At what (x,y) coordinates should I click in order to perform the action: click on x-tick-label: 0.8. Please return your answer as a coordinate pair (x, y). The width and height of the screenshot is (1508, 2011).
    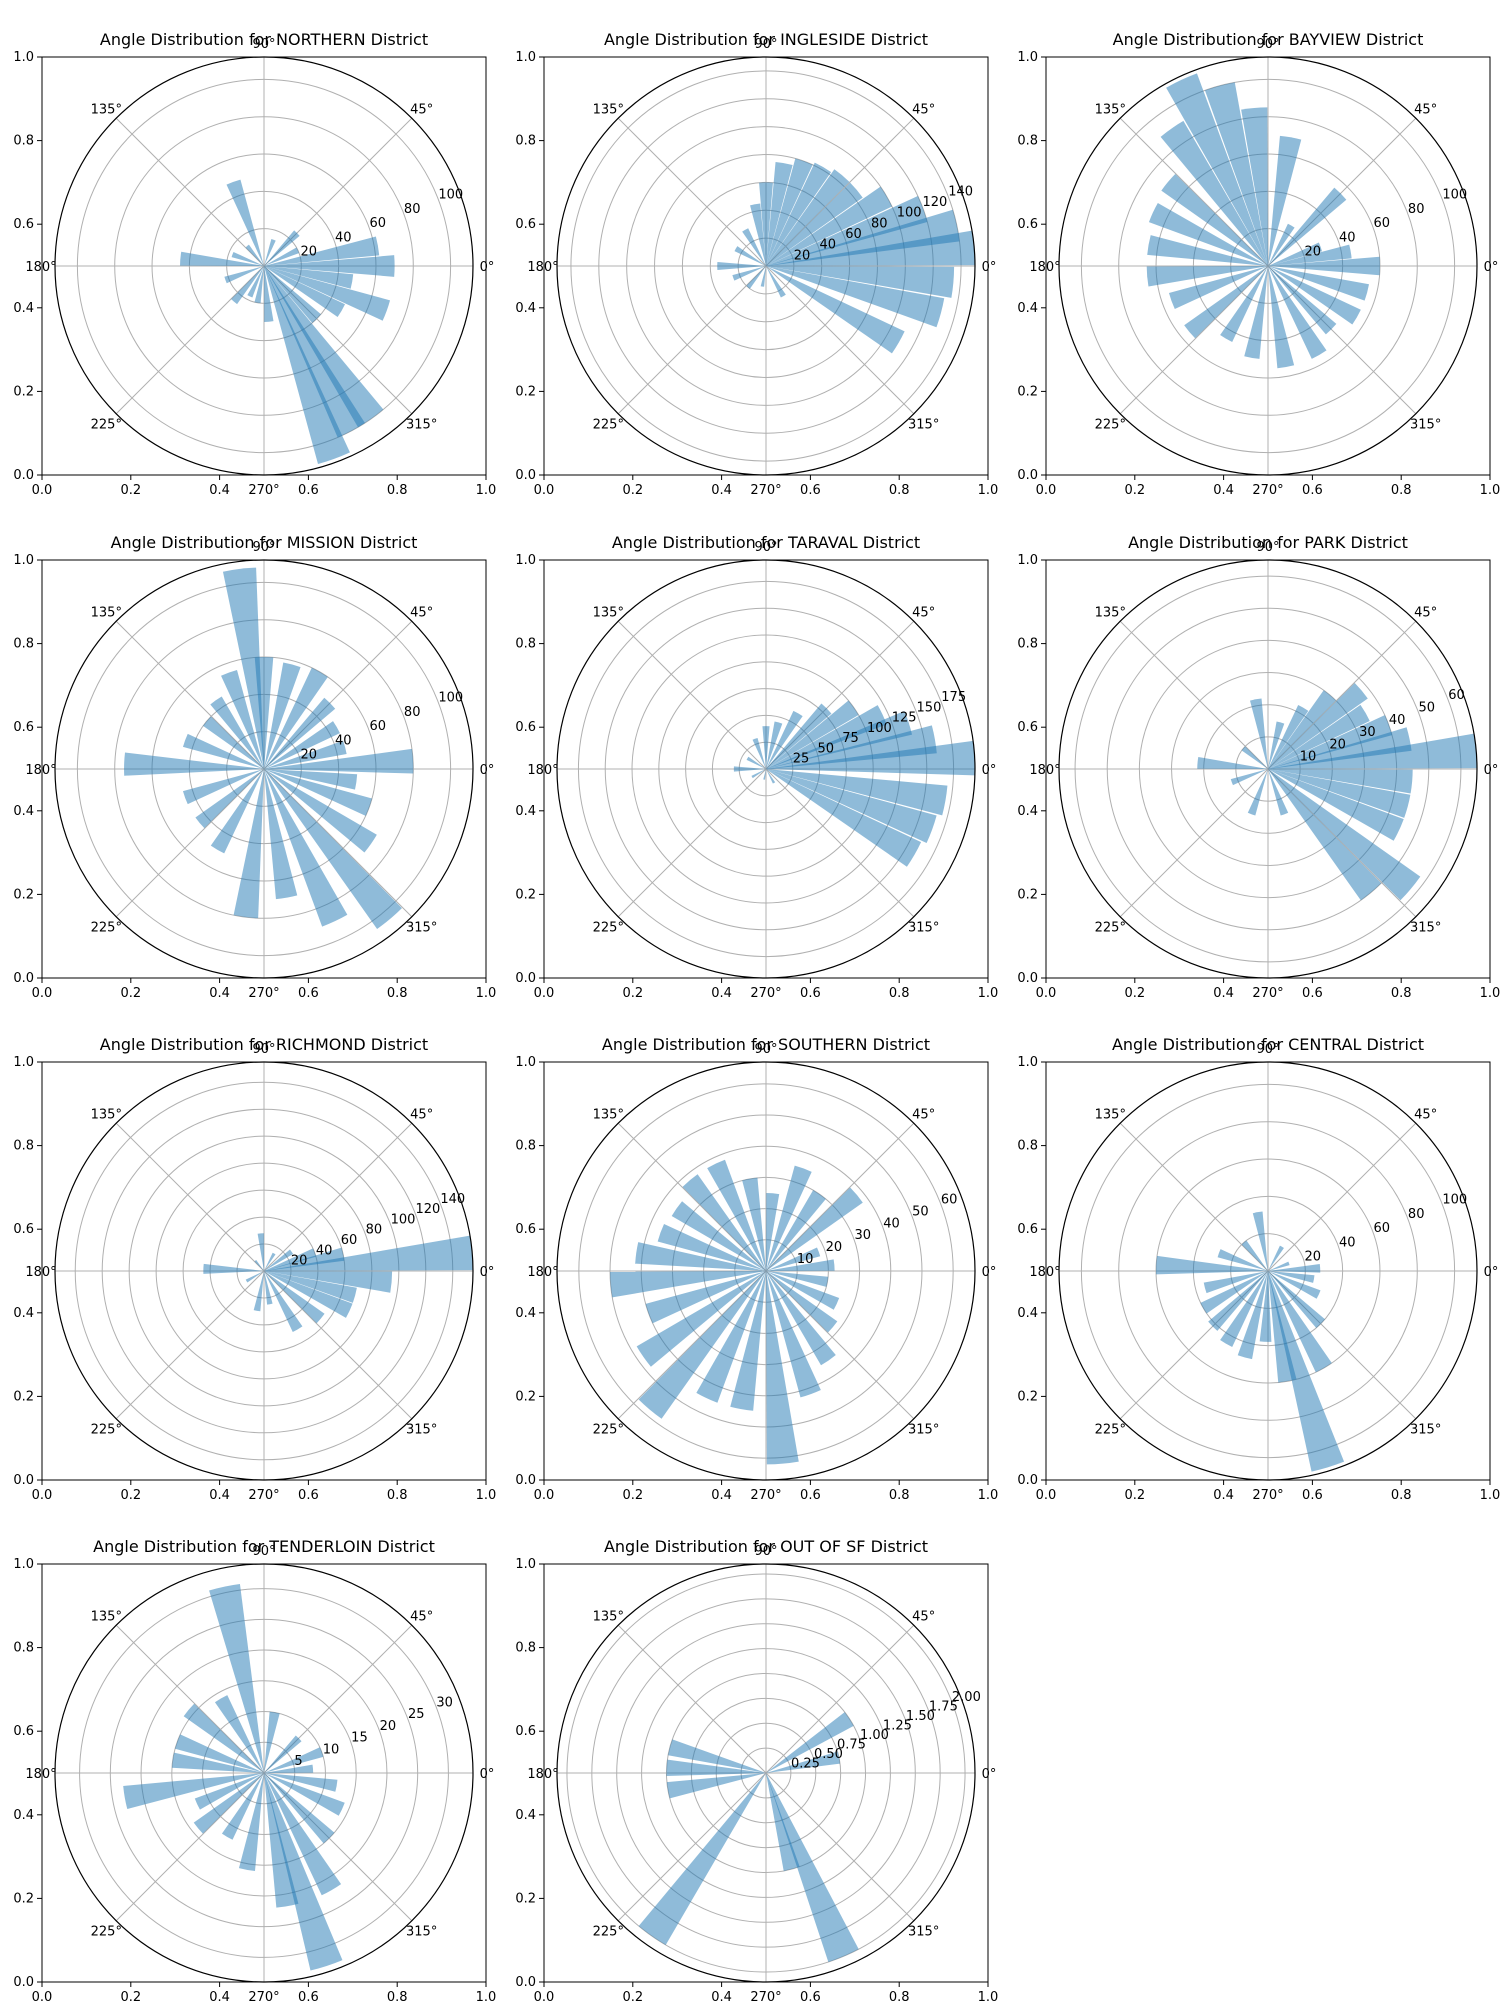
    Looking at the image, I should click on (899, 490).